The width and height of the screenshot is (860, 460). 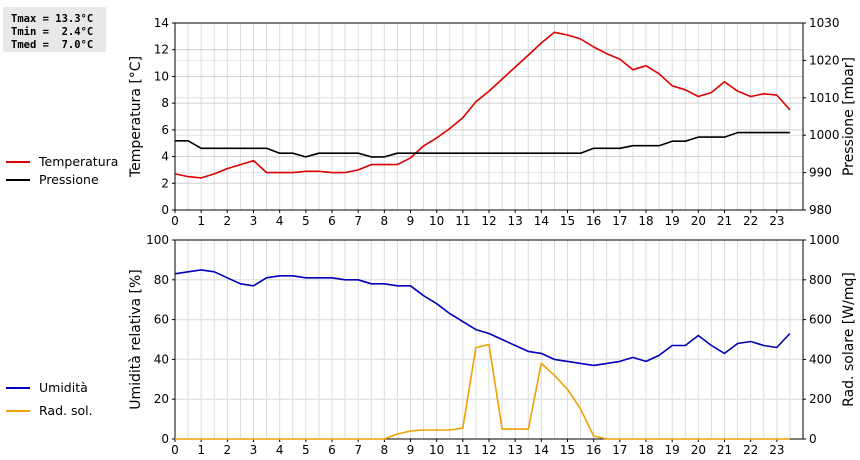 I want to click on y-left-tick-label: 20, so click(x=161, y=399).